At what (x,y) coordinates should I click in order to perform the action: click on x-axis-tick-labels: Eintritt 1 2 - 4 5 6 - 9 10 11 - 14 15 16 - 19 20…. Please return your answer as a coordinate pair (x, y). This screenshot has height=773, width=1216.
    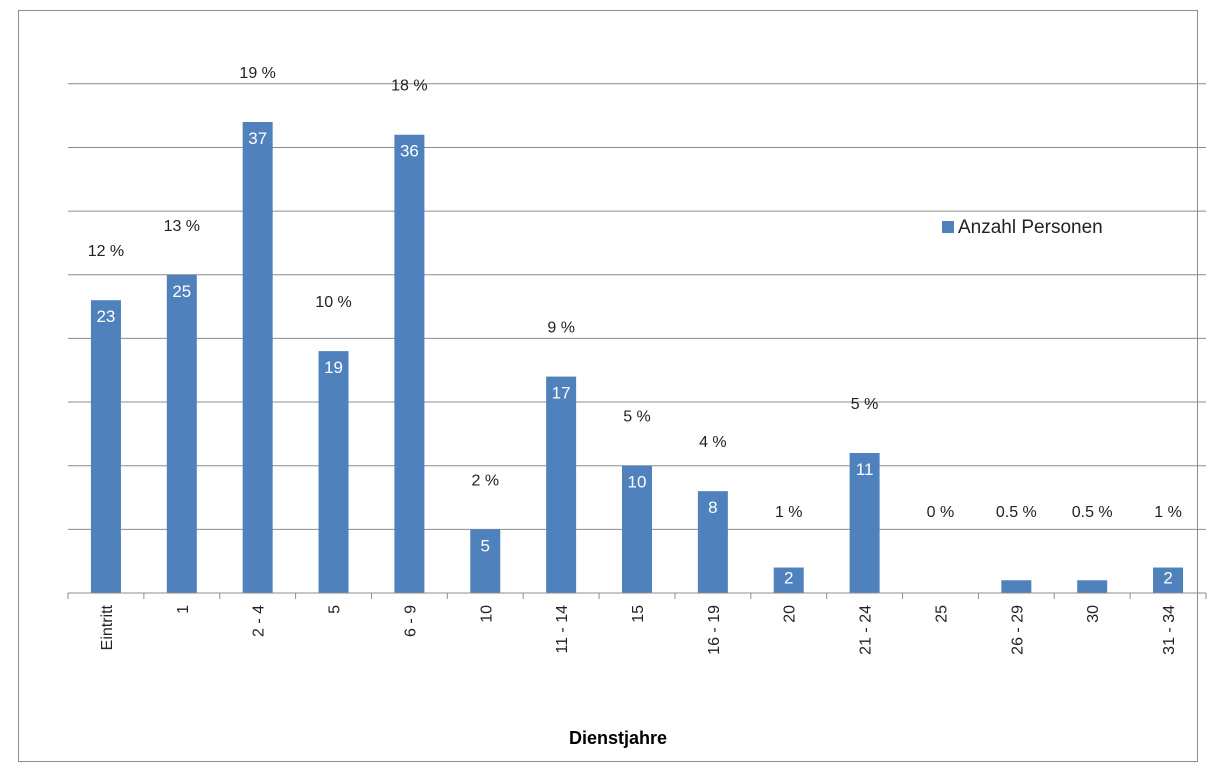
    Looking at the image, I should click on (638, 629).